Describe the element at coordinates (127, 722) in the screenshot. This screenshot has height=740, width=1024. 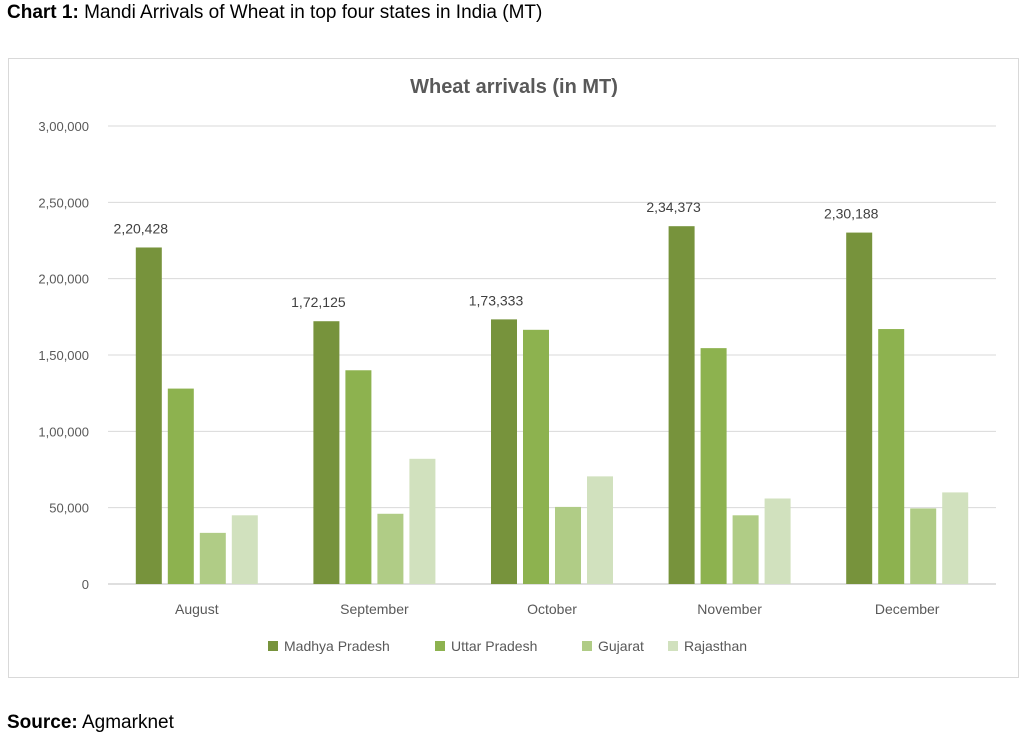
I see `source-text: Agmarknet` at that location.